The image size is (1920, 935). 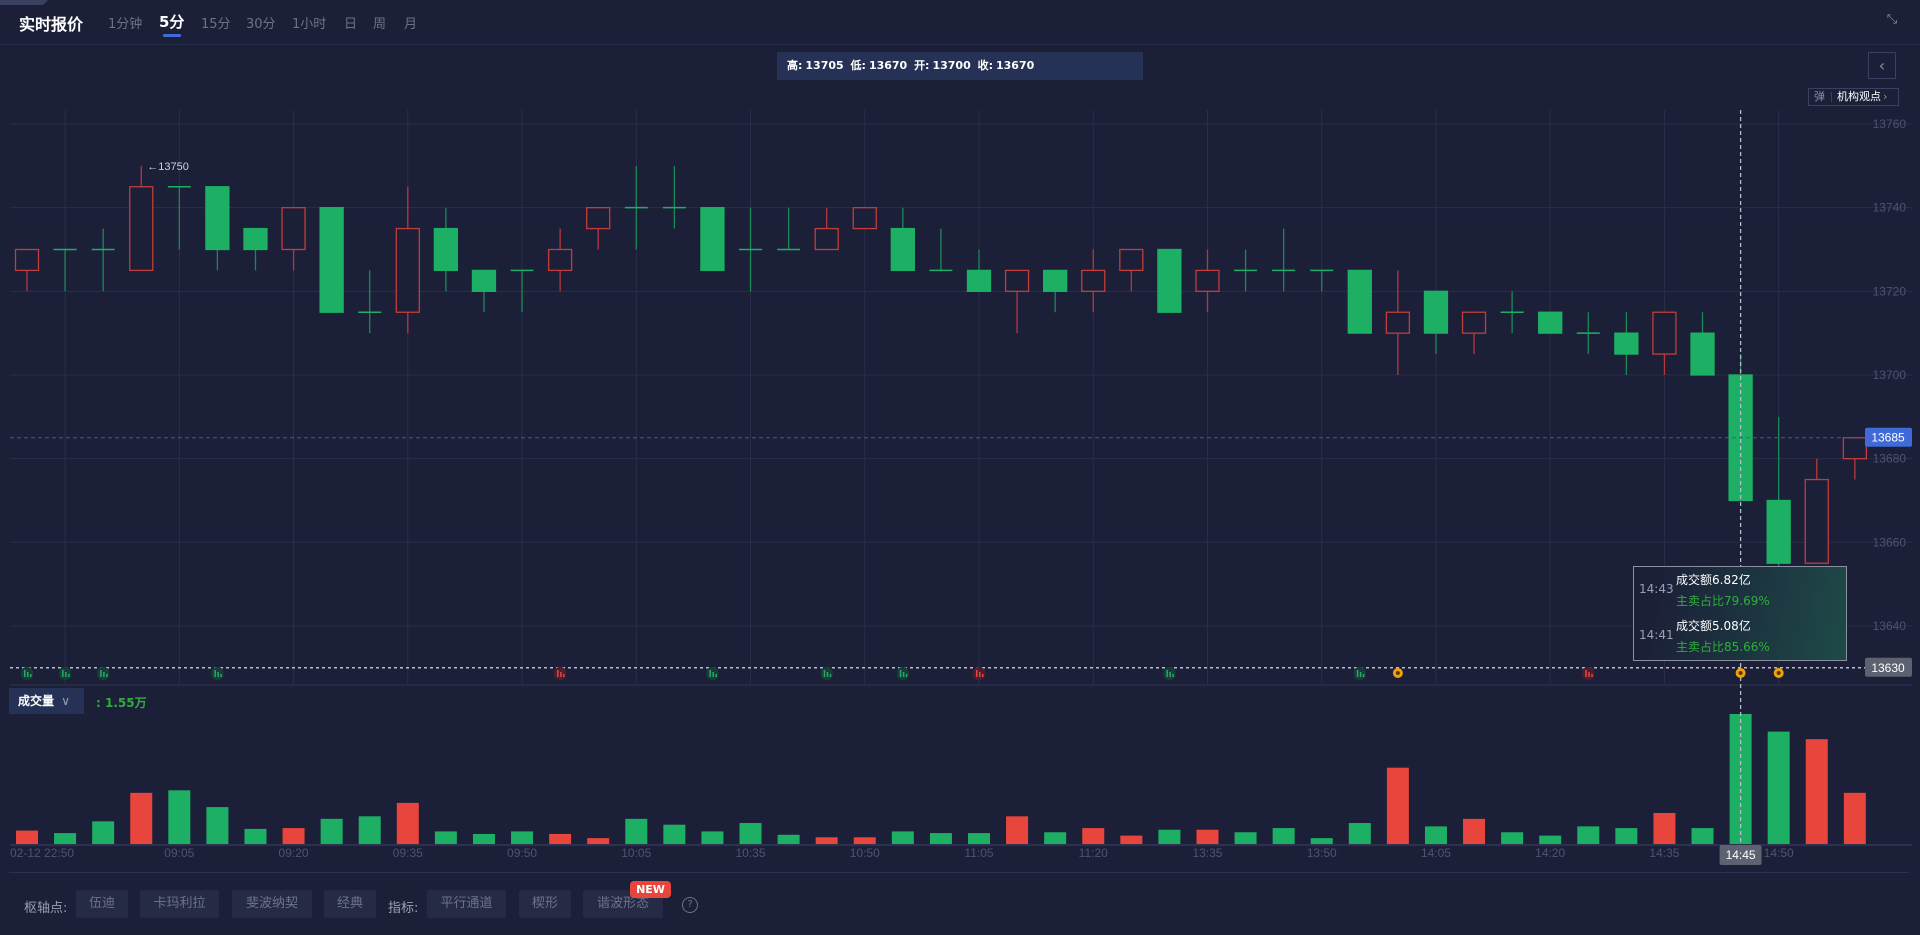 I want to click on institution-view-label: 机构观点, so click(x=1859, y=96).